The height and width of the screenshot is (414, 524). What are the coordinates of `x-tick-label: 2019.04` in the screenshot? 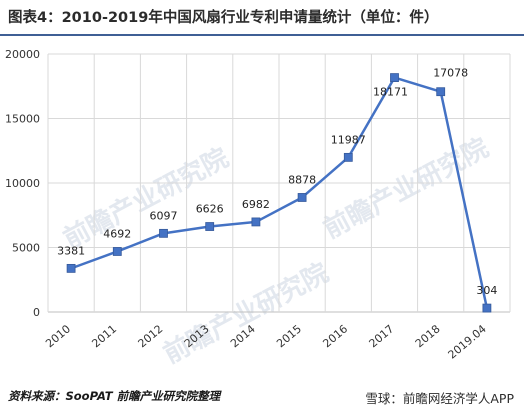 It's located at (467, 341).